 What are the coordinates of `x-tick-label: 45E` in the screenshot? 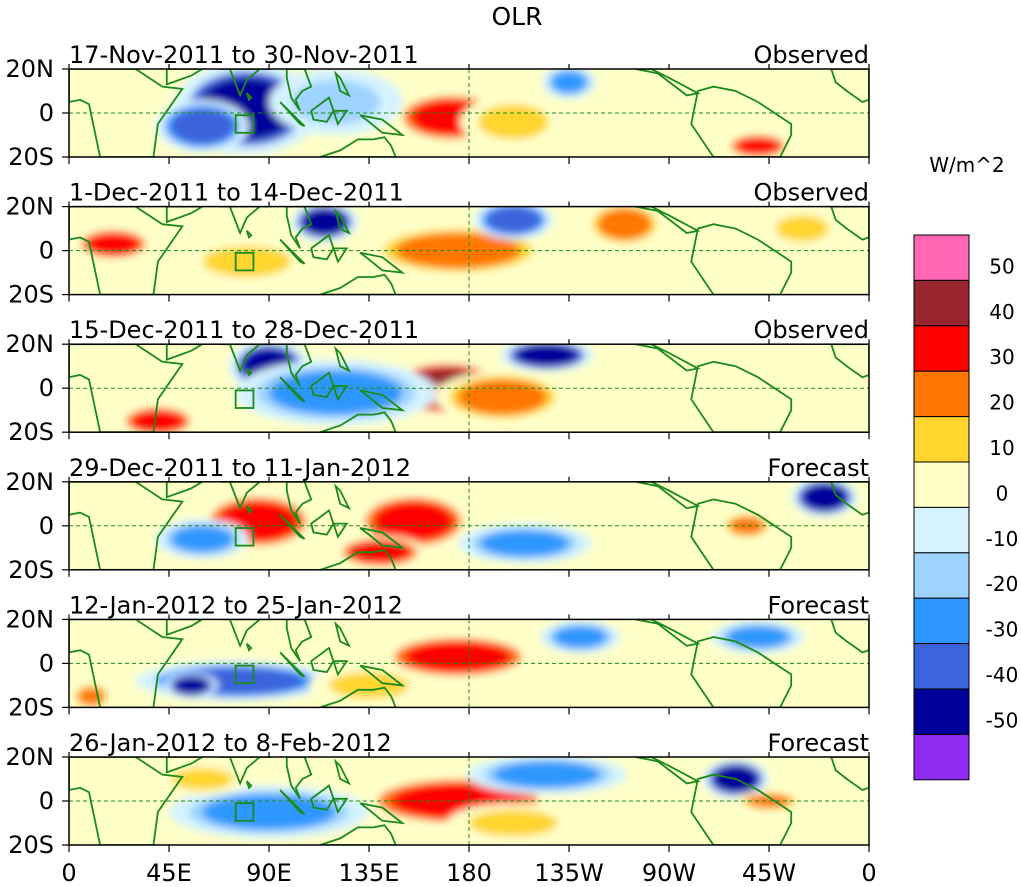 It's located at (169, 873).